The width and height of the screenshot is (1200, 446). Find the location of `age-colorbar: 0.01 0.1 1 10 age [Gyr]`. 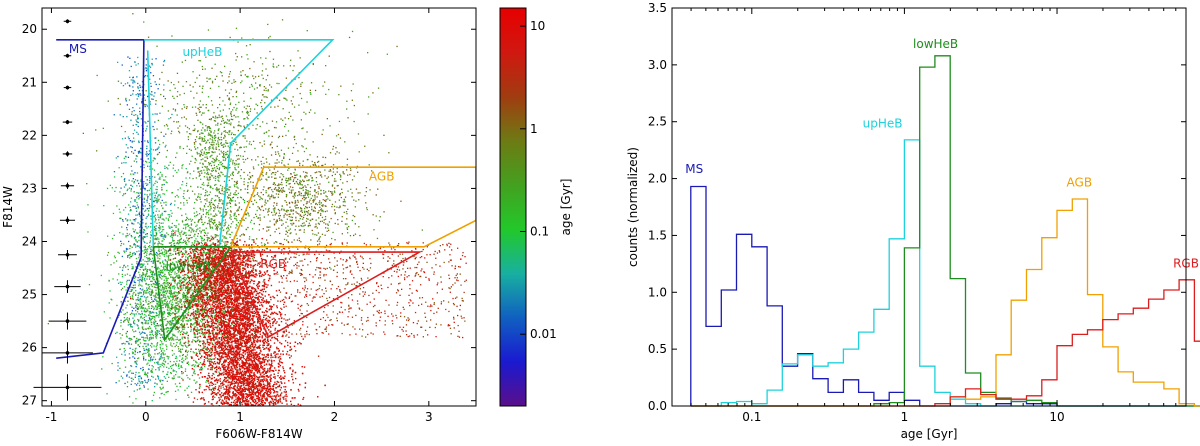

age-colorbar: 0.01 0.1 1 10 age [Gyr] is located at coordinates (536, 207).